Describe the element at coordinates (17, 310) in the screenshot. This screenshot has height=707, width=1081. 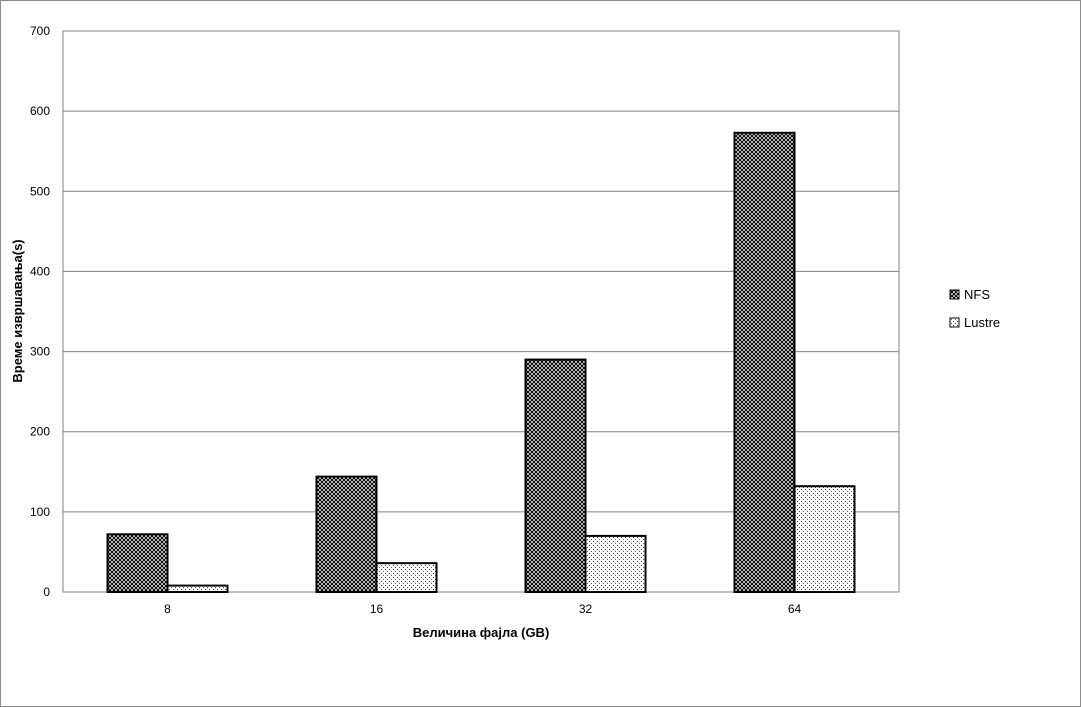
I see `y-axis-title: Време извршавања(s)` at that location.